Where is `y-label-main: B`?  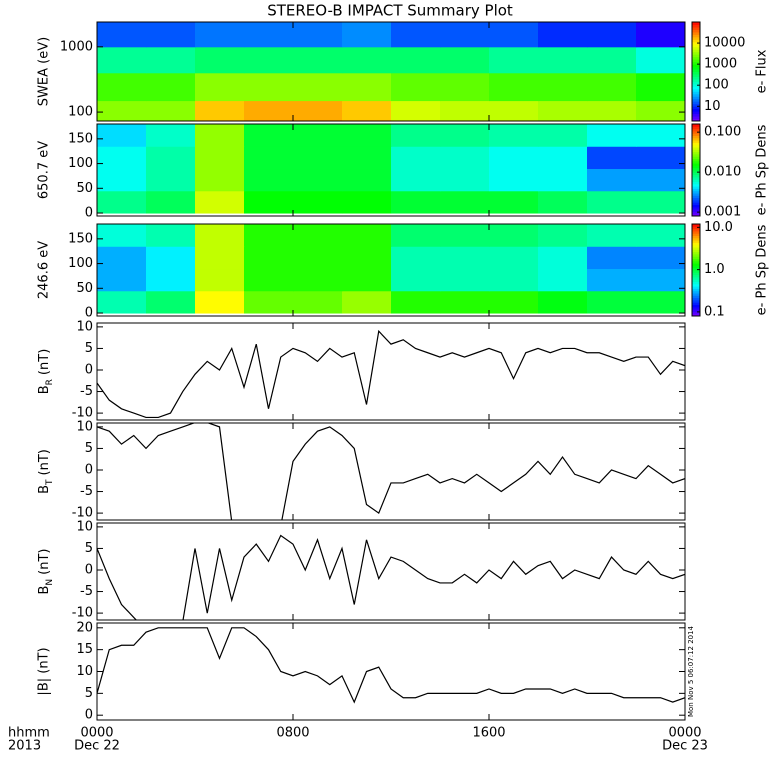 y-label-main: B is located at coordinates (44, 590).